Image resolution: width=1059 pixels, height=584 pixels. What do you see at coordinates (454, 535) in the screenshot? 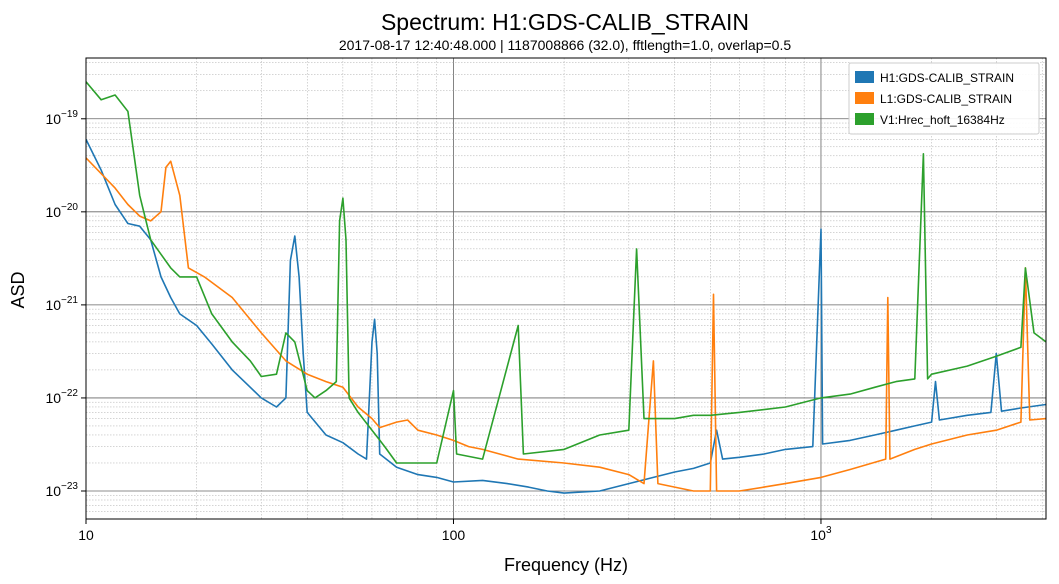
I see `x-tick-label: 100` at bounding box center [454, 535].